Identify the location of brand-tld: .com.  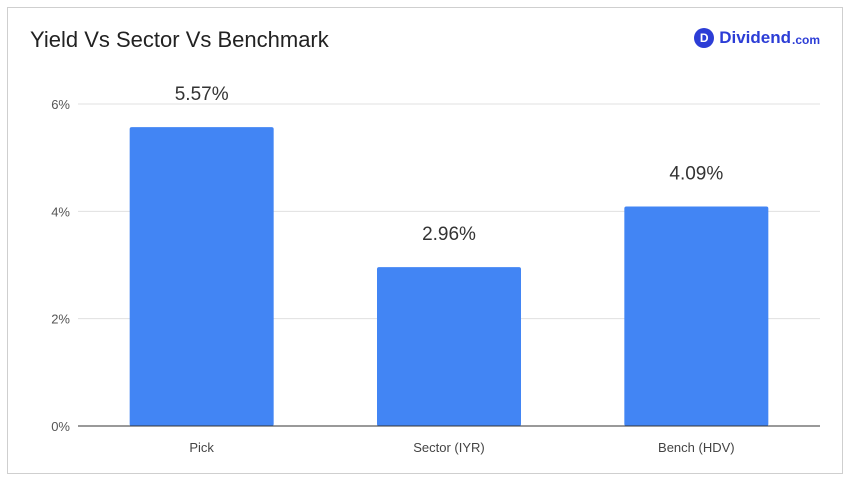
(805, 40).